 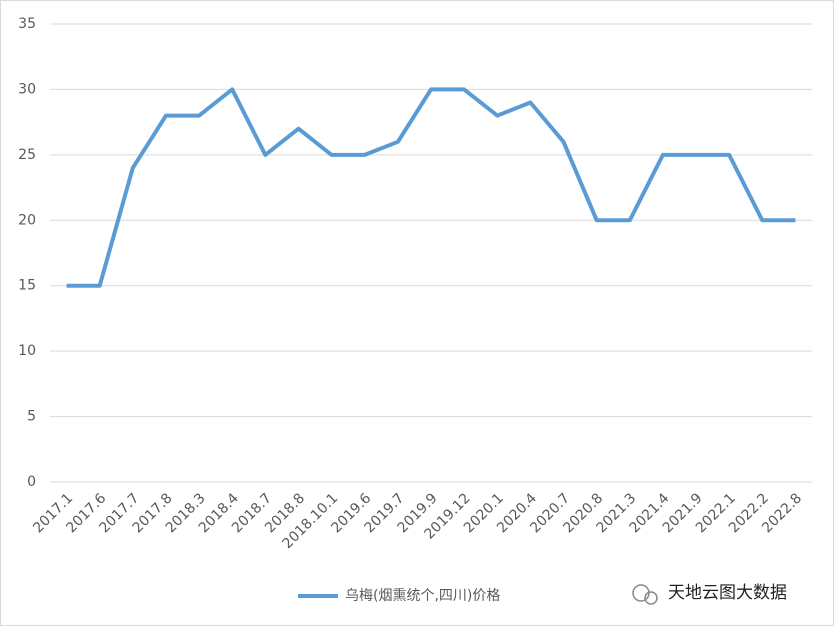 I want to click on y-tick-label: 0, so click(x=31, y=482).